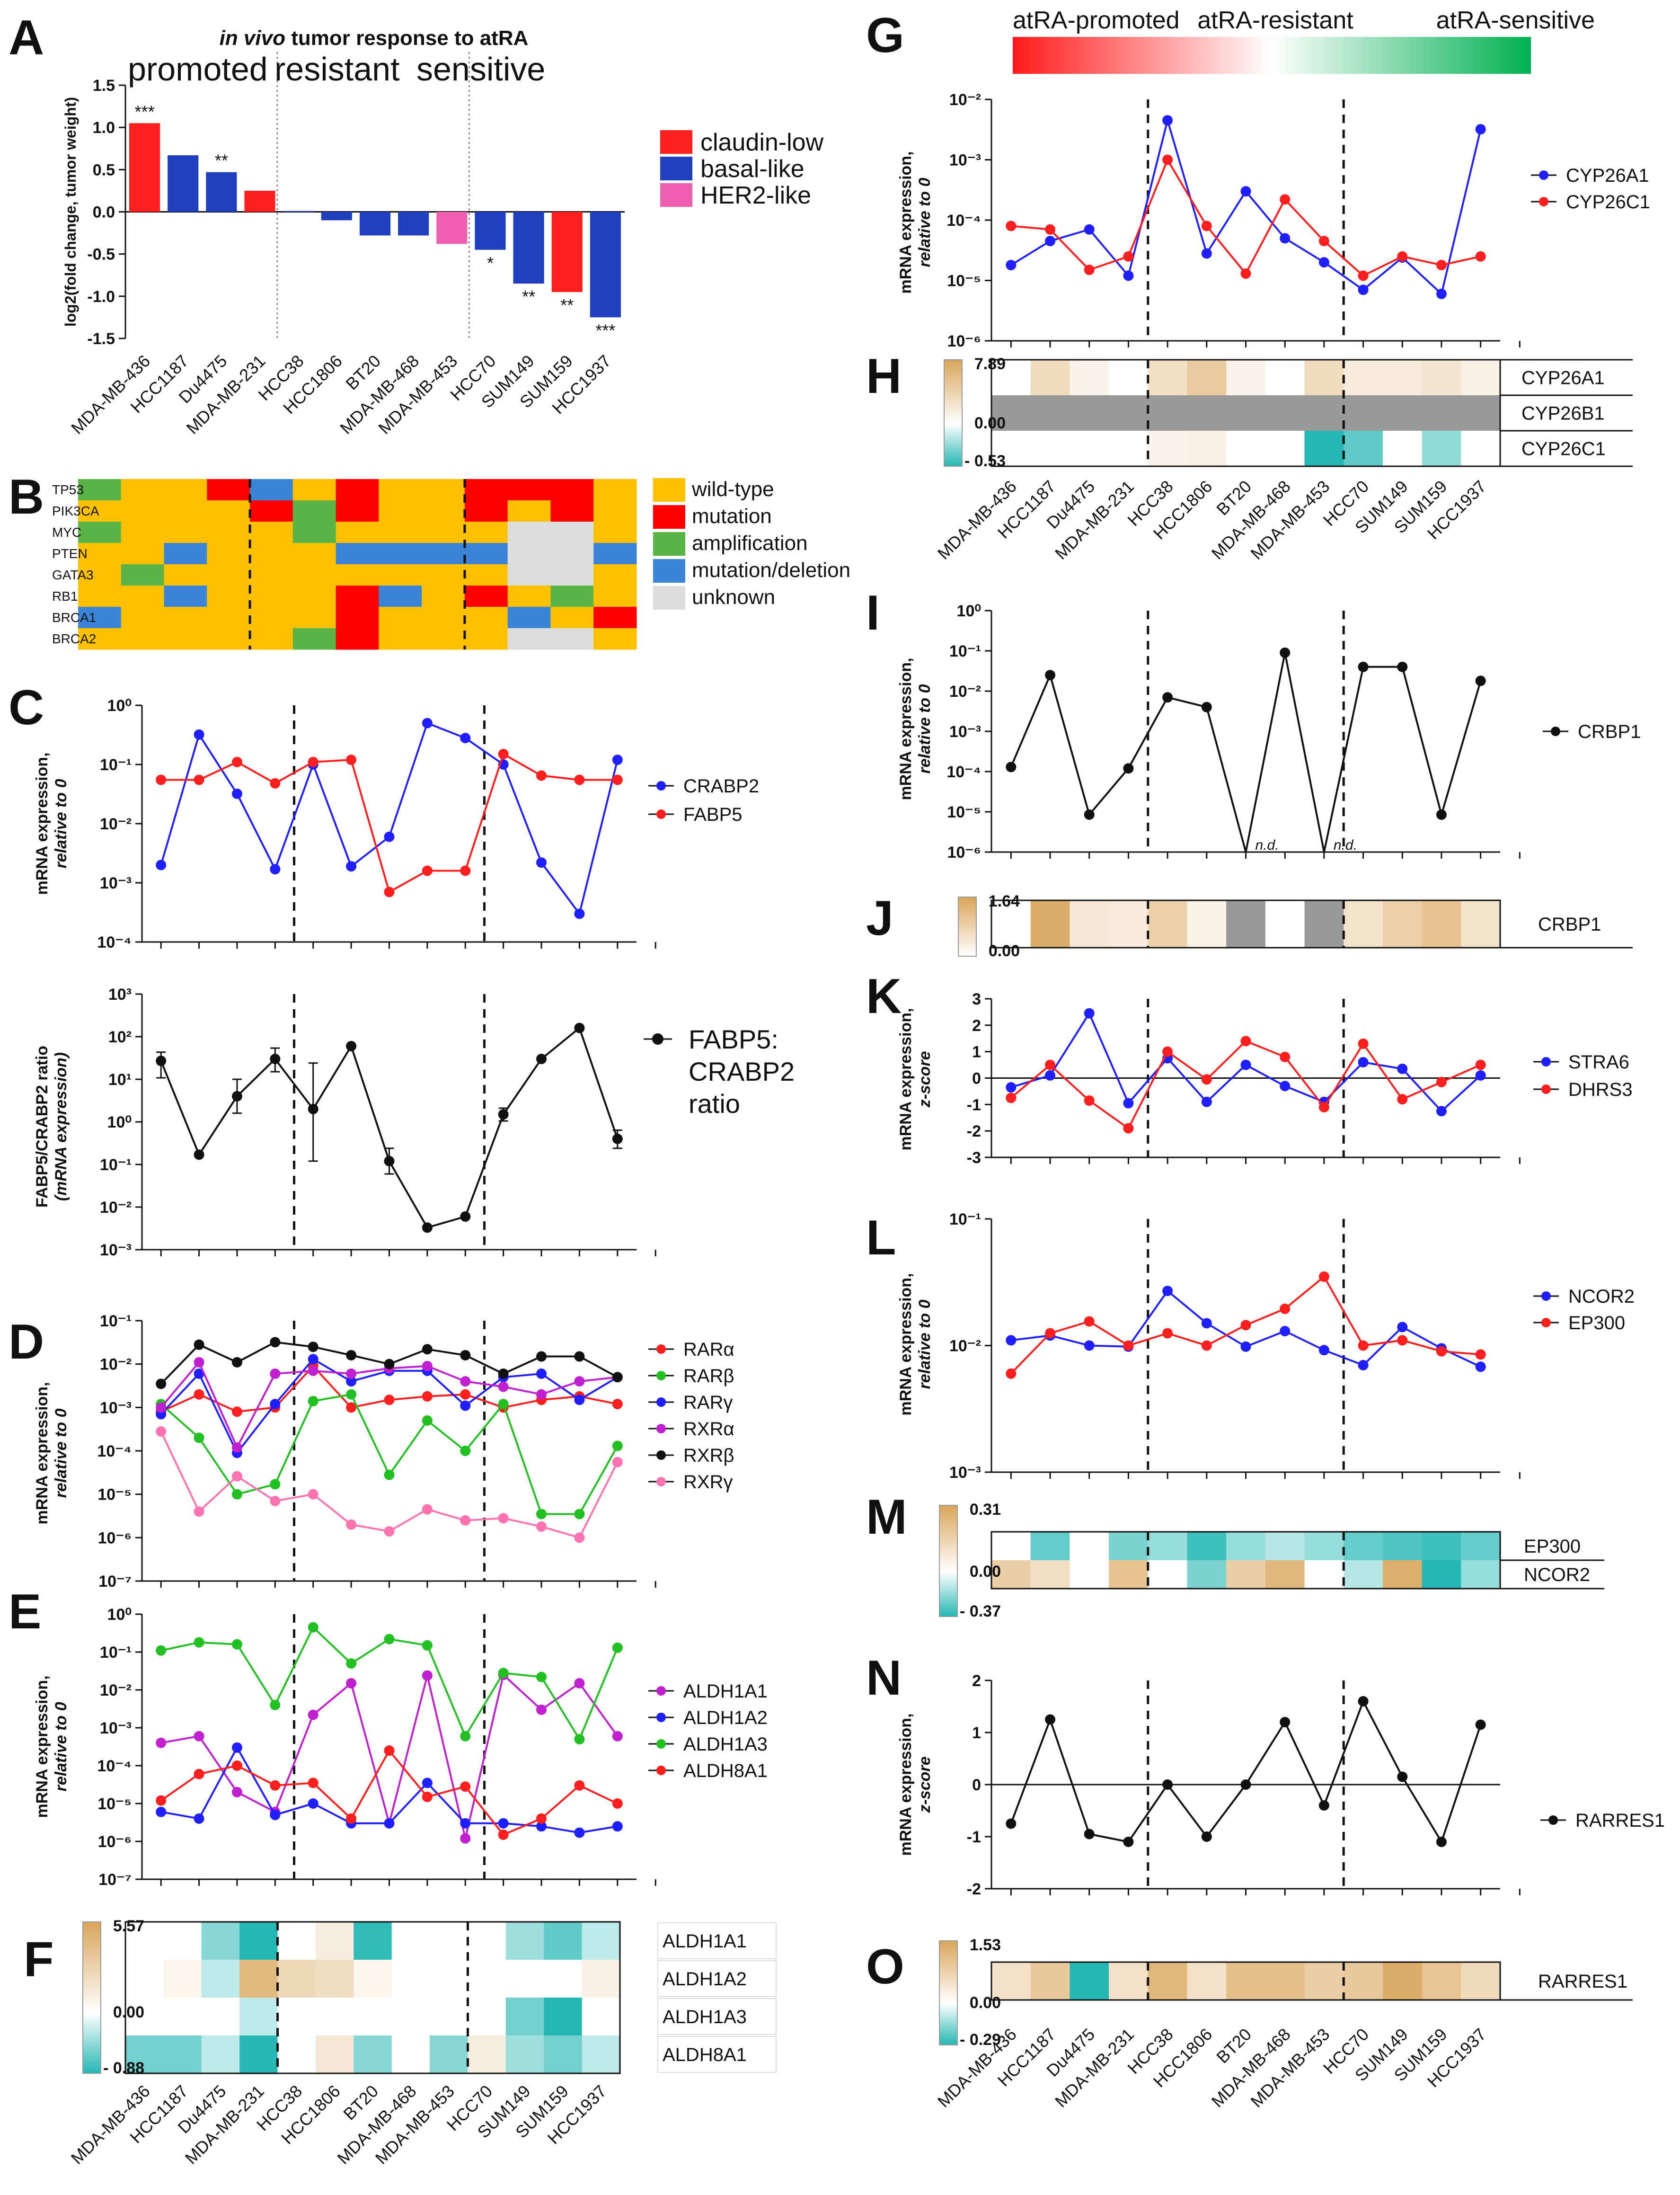  Describe the element at coordinates (116, 824) in the screenshot. I see `y-tick-label: 10⁻²` at that location.